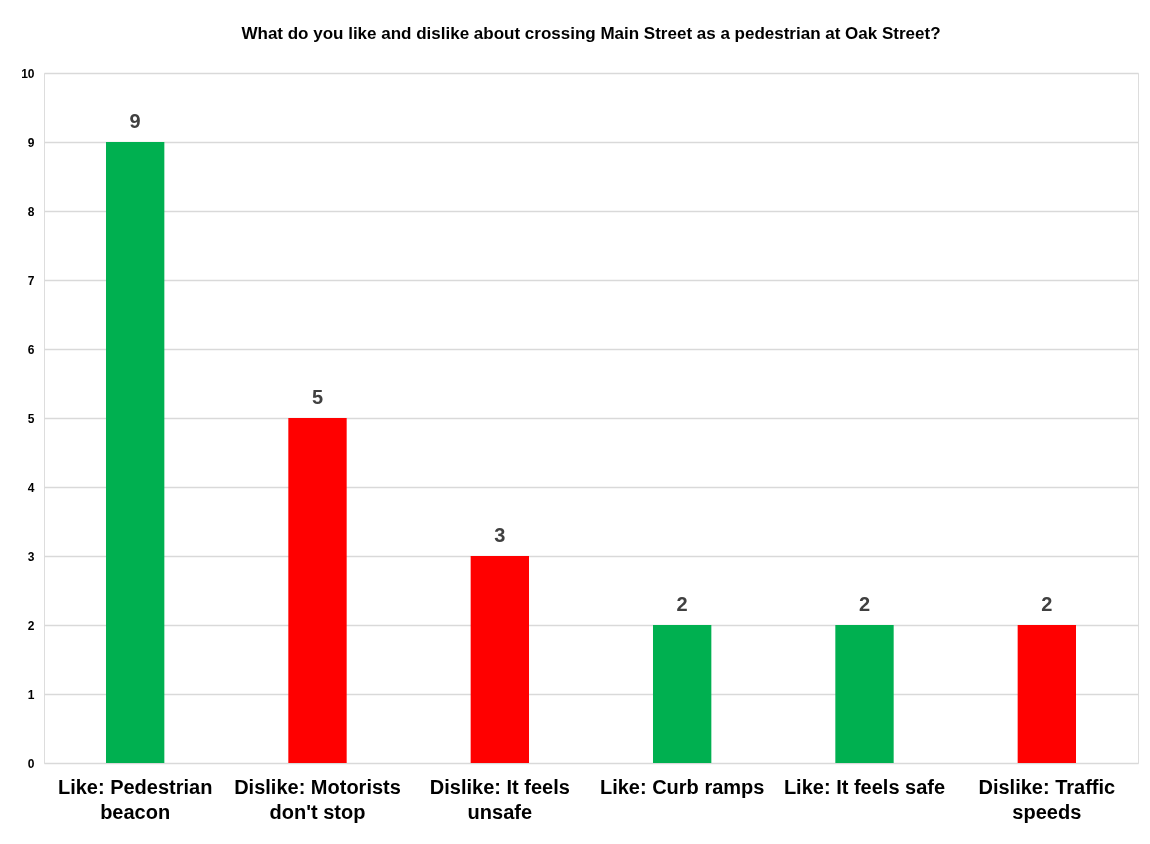 The height and width of the screenshot is (844, 1150). Describe the element at coordinates (591, 33) in the screenshot. I see `chart-title: What do you like and dislike about crossing Main Street as a pedestrian at Oak Street?` at that location.